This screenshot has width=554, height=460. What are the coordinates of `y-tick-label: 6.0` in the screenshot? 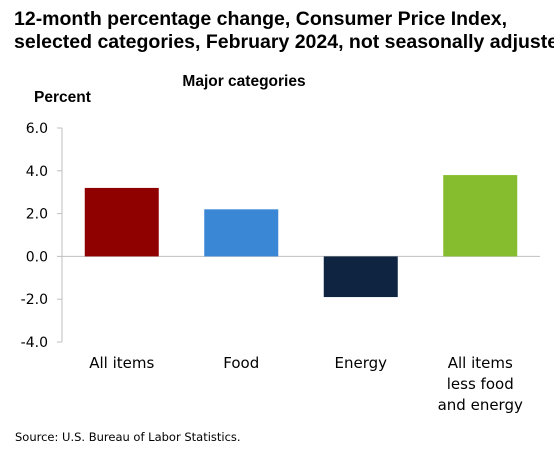 It's located at (37, 129).